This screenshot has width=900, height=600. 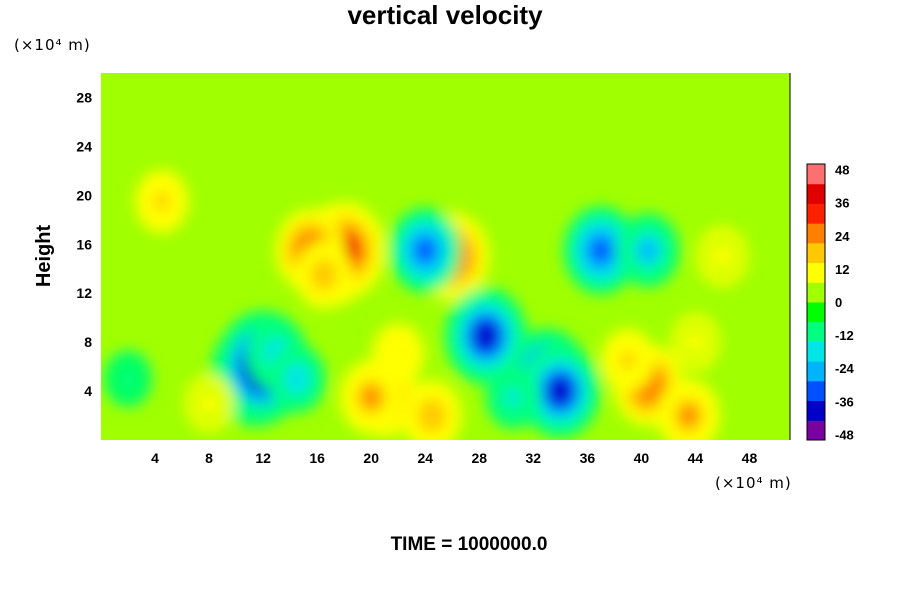 What do you see at coordinates (844, 401) in the screenshot?
I see `colorbar-tick-label: -36` at bounding box center [844, 401].